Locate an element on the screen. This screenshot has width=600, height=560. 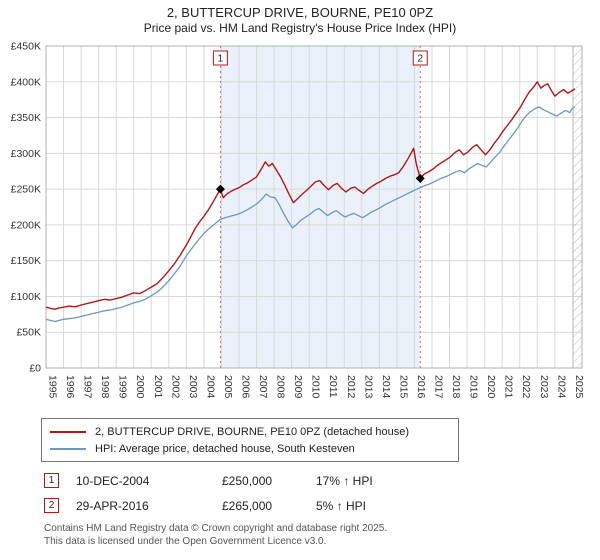
y-tick-label: £100K is located at coordinates (26, 297).